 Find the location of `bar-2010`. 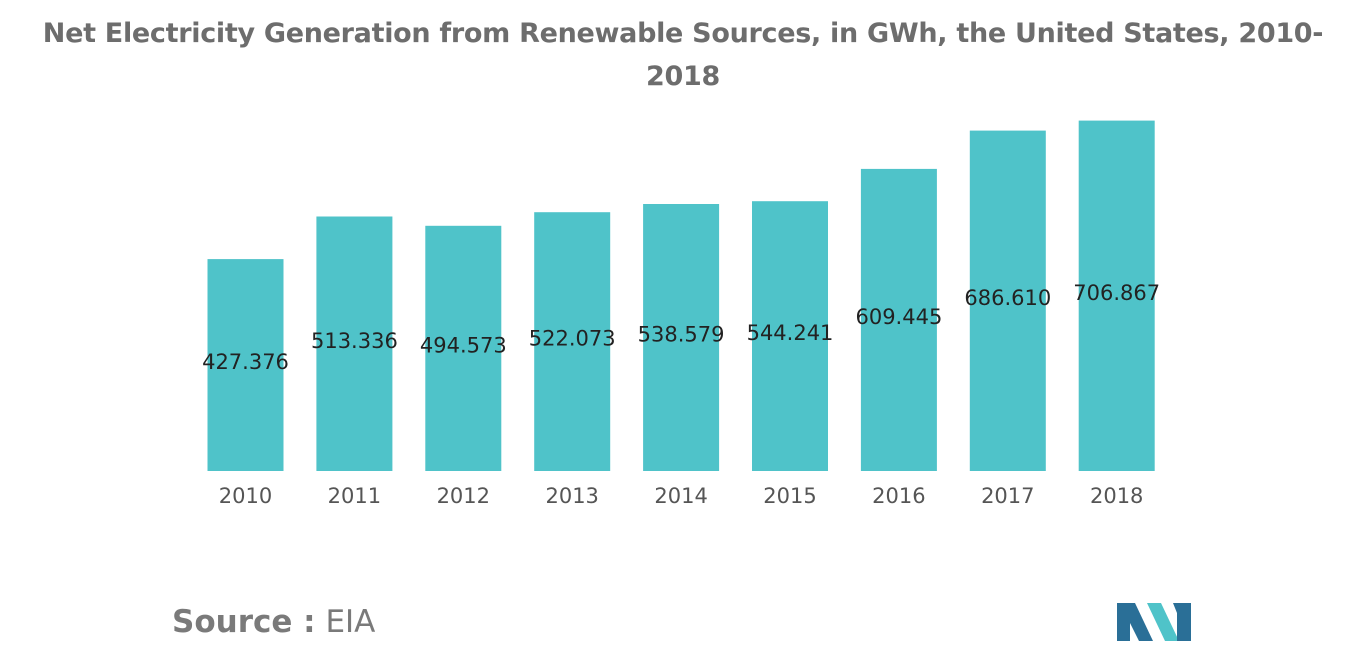

bar-2010 is located at coordinates (245, 365).